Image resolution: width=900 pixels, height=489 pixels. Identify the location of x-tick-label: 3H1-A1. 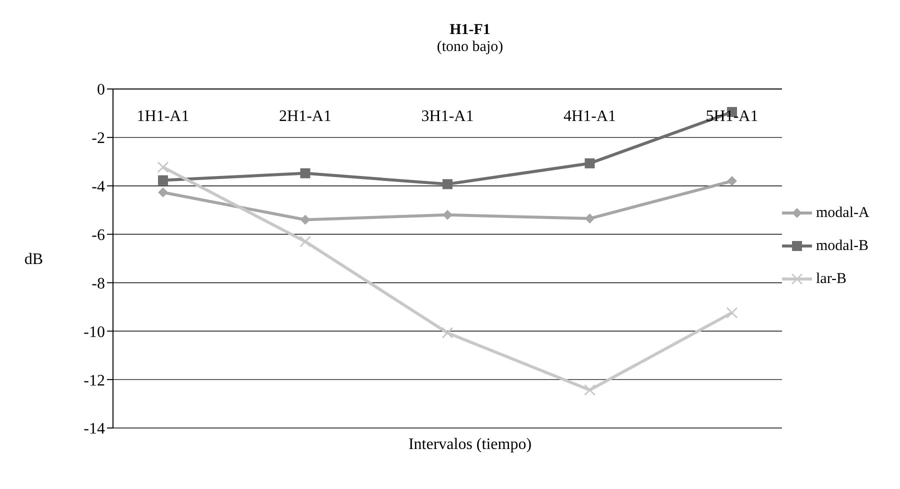
(447, 116).